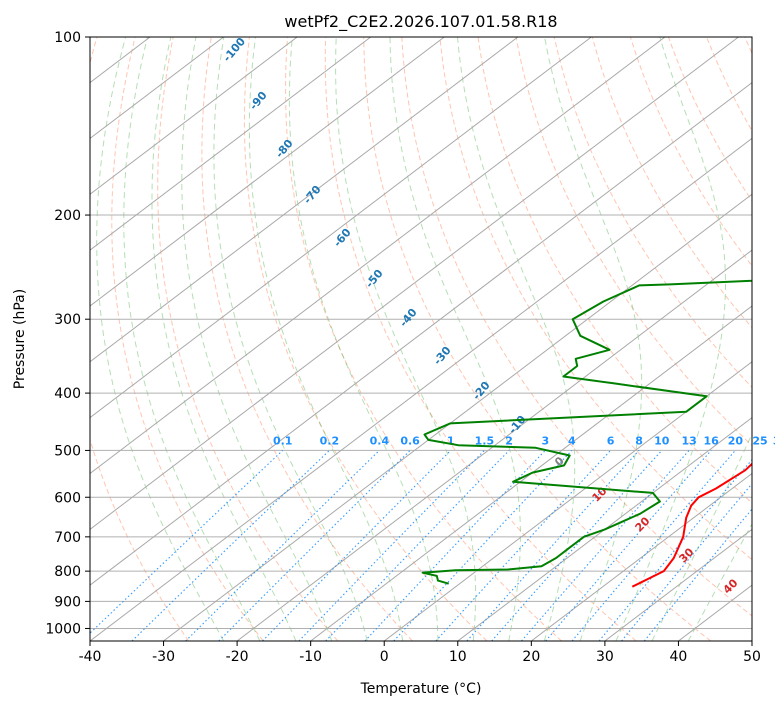  What do you see at coordinates (67, 572) in the screenshot?
I see `y-tick-label: 800` at bounding box center [67, 572].